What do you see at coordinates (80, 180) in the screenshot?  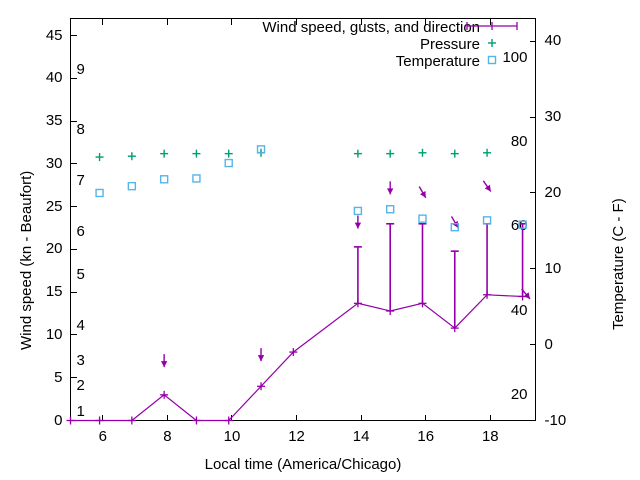 I see `beaufort-label: 7` at bounding box center [80, 180].